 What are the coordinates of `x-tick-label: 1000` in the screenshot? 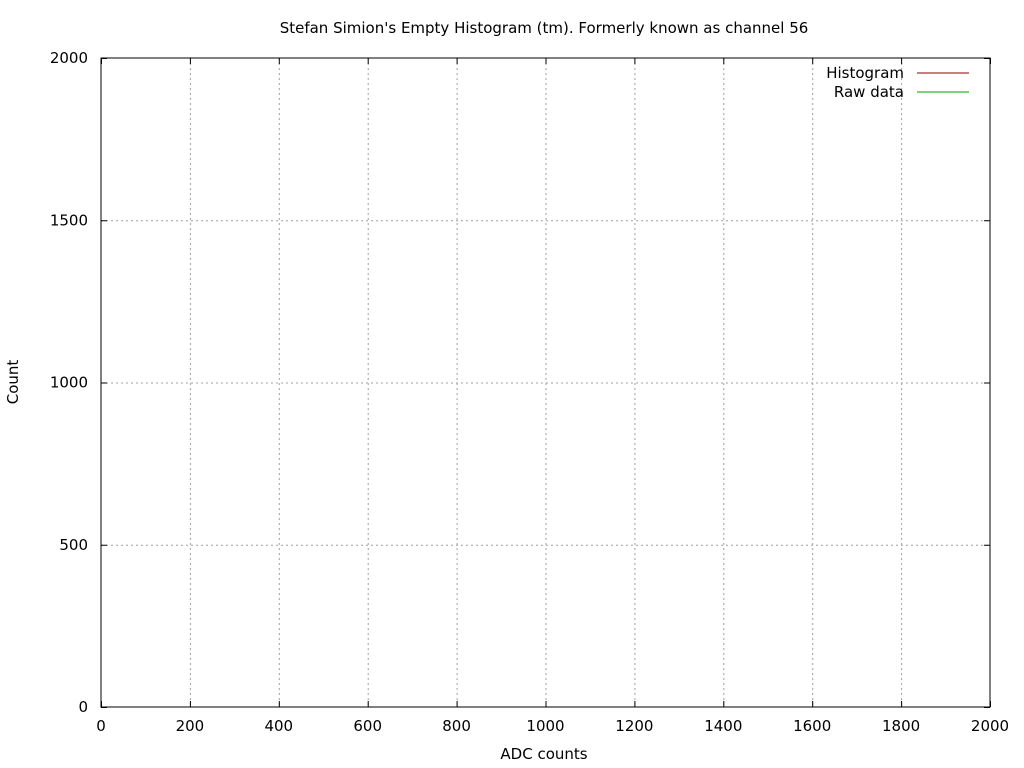 It's located at (545, 726).